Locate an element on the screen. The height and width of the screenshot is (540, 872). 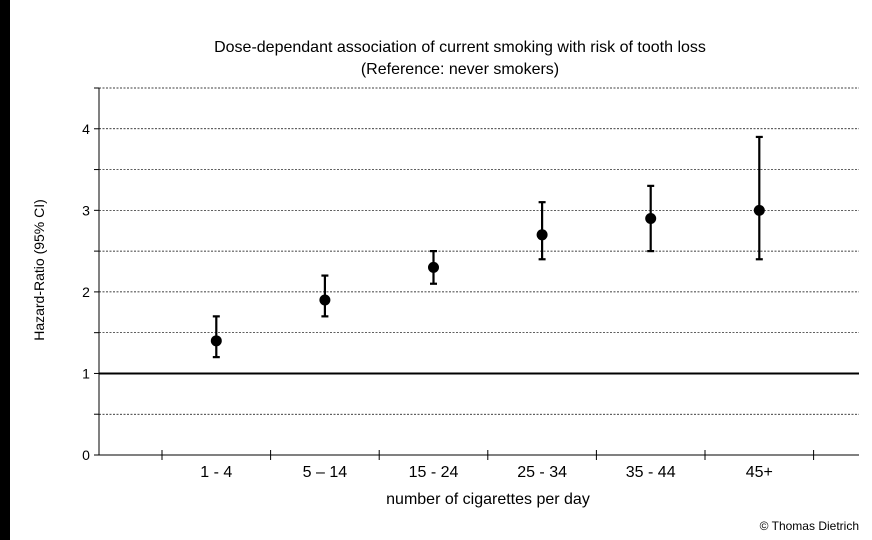
x-tick-label: 35 - 44 is located at coordinates (651, 472).